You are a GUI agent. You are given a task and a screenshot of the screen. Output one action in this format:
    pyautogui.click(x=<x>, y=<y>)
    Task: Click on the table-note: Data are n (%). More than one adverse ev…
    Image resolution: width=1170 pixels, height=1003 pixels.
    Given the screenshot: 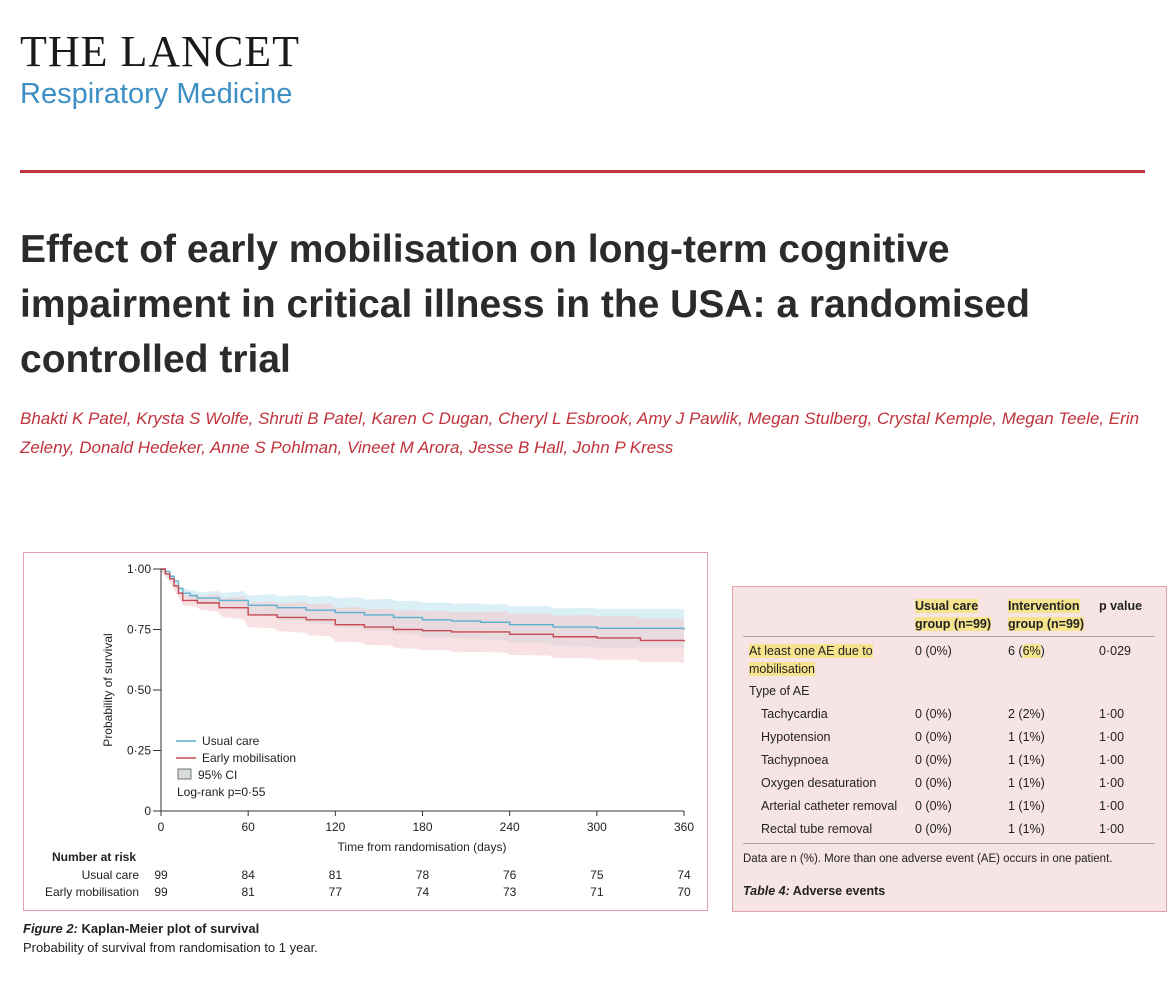 What is the action you would take?
    pyautogui.click(x=928, y=859)
    